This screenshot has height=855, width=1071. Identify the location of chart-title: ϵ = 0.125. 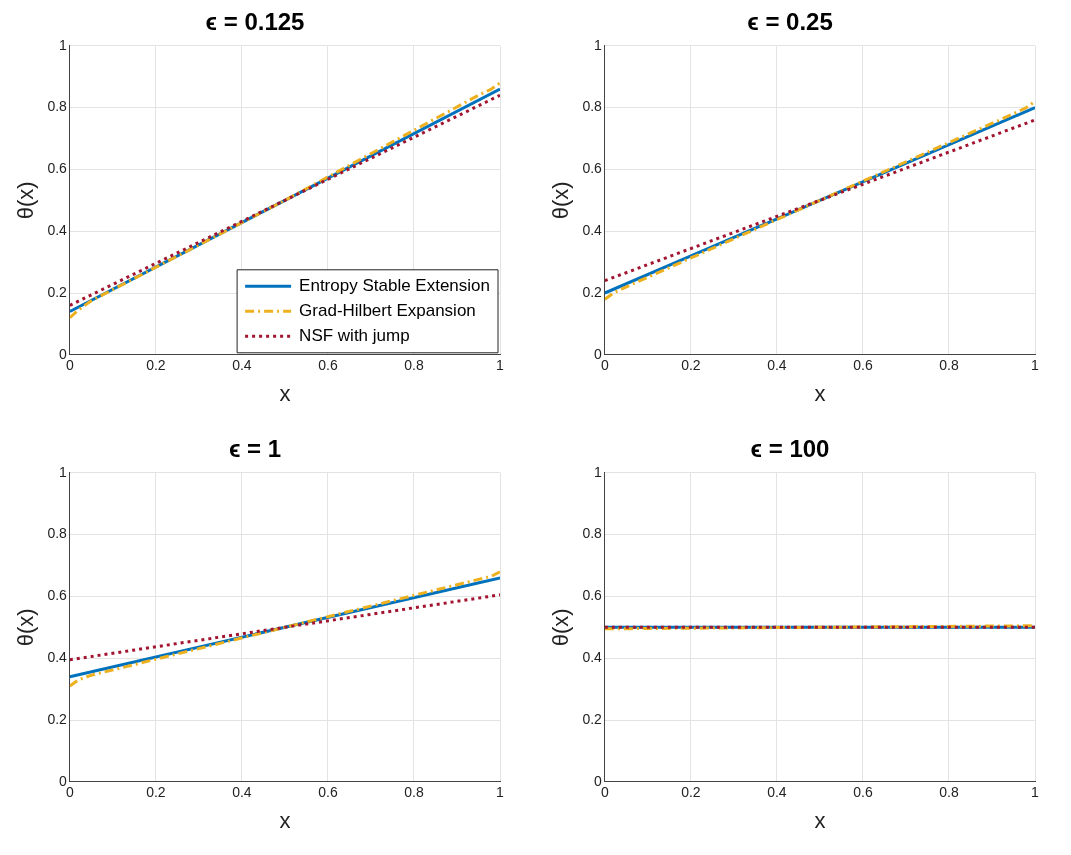
(255, 22).